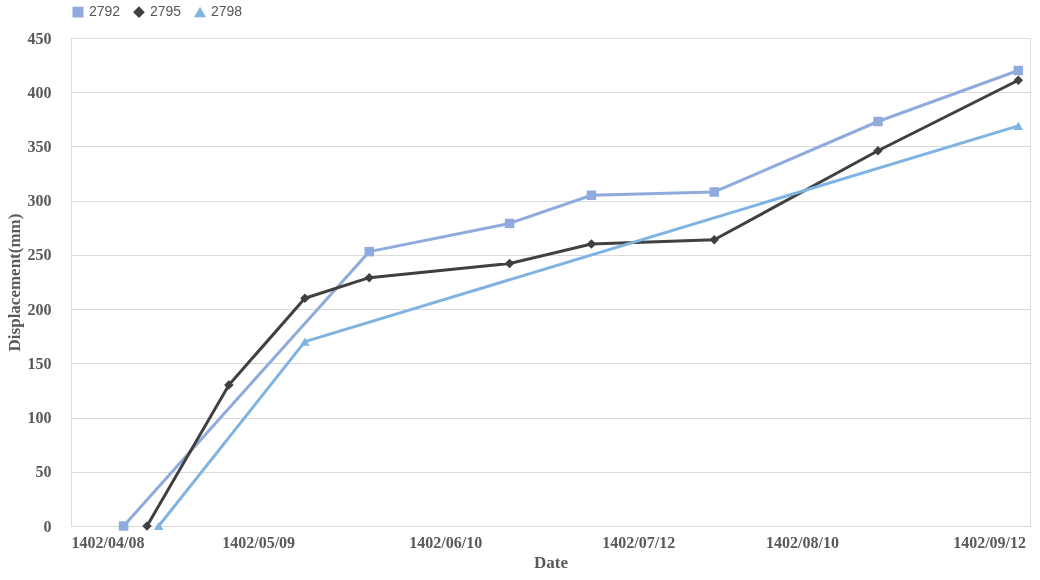  Describe the element at coordinates (446, 542) in the screenshot. I see `x-tick-label: 1402/06/10` at that location.